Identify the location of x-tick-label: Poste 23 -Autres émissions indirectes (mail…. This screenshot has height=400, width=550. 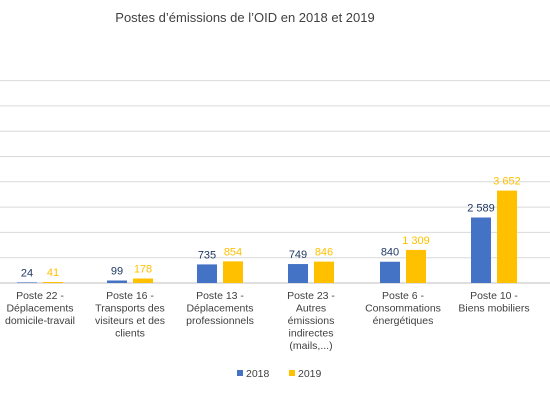
(311, 321).